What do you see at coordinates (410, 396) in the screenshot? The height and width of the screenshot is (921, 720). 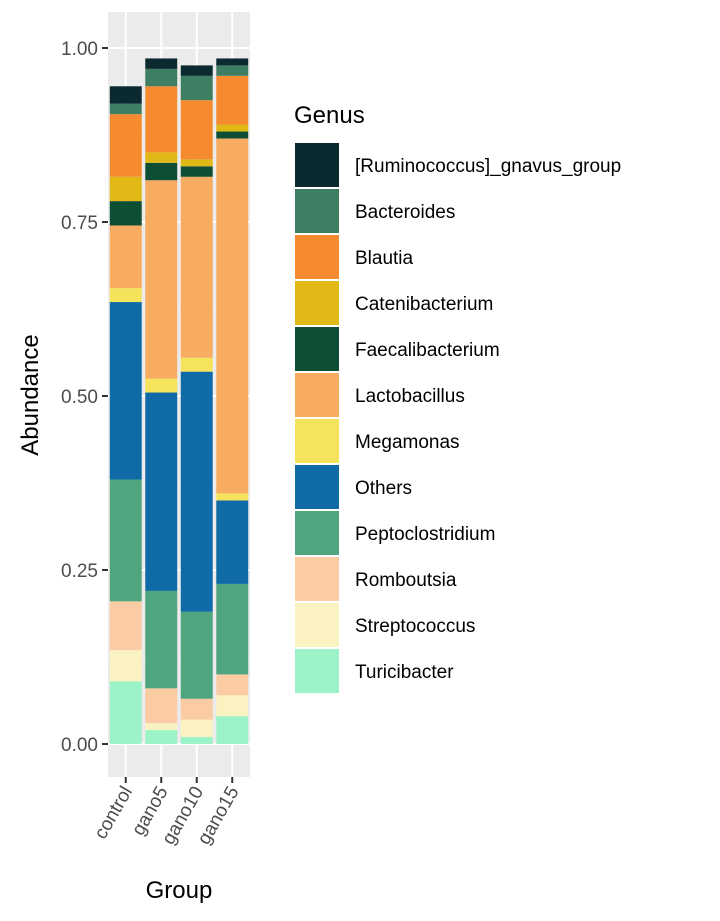 I see `legend-label: Lactobacillus` at bounding box center [410, 396].